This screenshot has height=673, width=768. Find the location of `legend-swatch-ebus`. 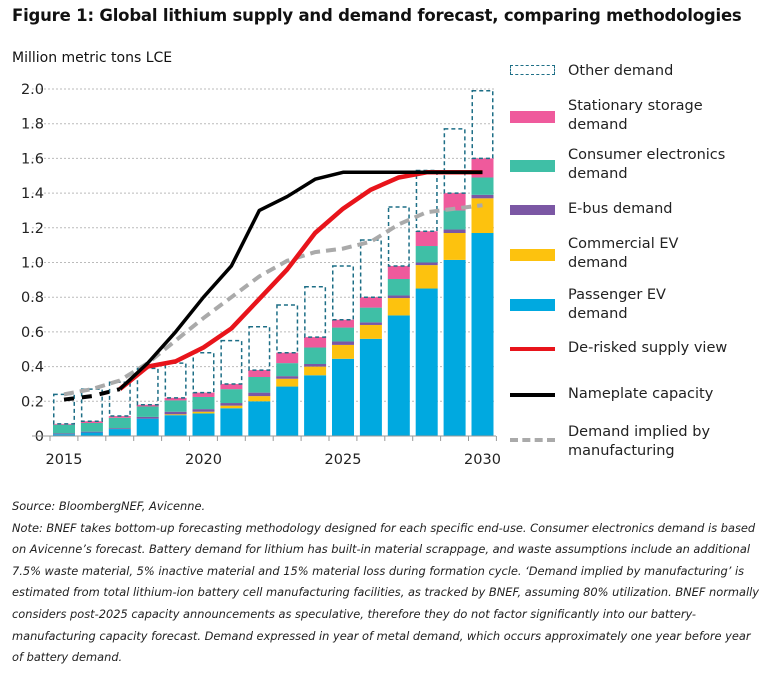

legend-swatch-ebus is located at coordinates (532, 210).